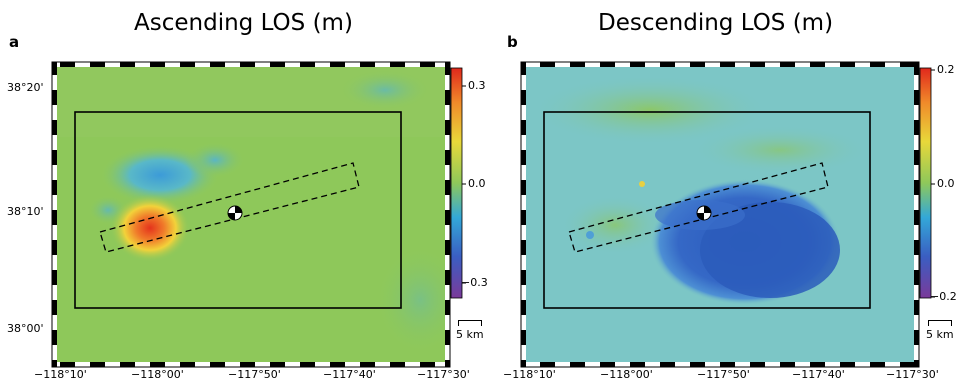 The image size is (975, 382). I want to click on panel-b-colorbar-tick-min: −0.2, so click(943, 296).